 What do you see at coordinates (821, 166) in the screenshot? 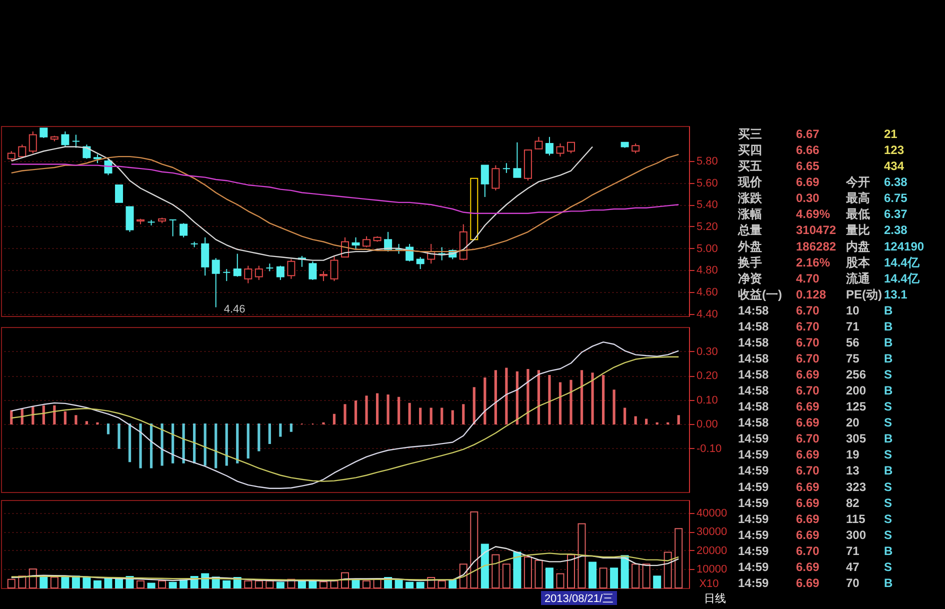
I see `text: 买五 6.65 434` at bounding box center [821, 166].